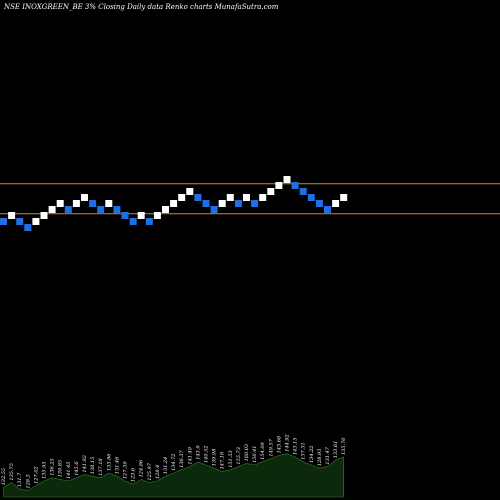 This screenshot has height=500, width=500. Describe the element at coordinates (296, 447) in the screenshot. I see `volume-label: 143.15` at that location.